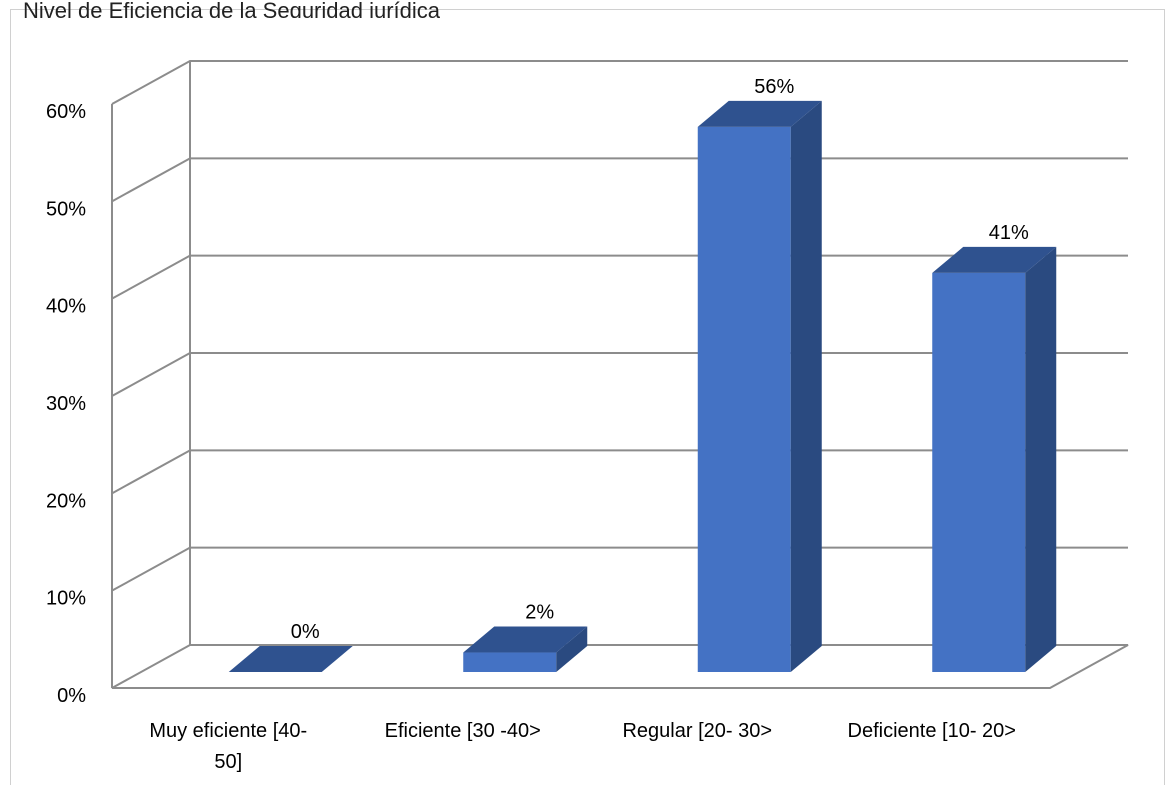  Describe the element at coordinates (539, 613) in the screenshot. I see `data-label: 2%` at that location.